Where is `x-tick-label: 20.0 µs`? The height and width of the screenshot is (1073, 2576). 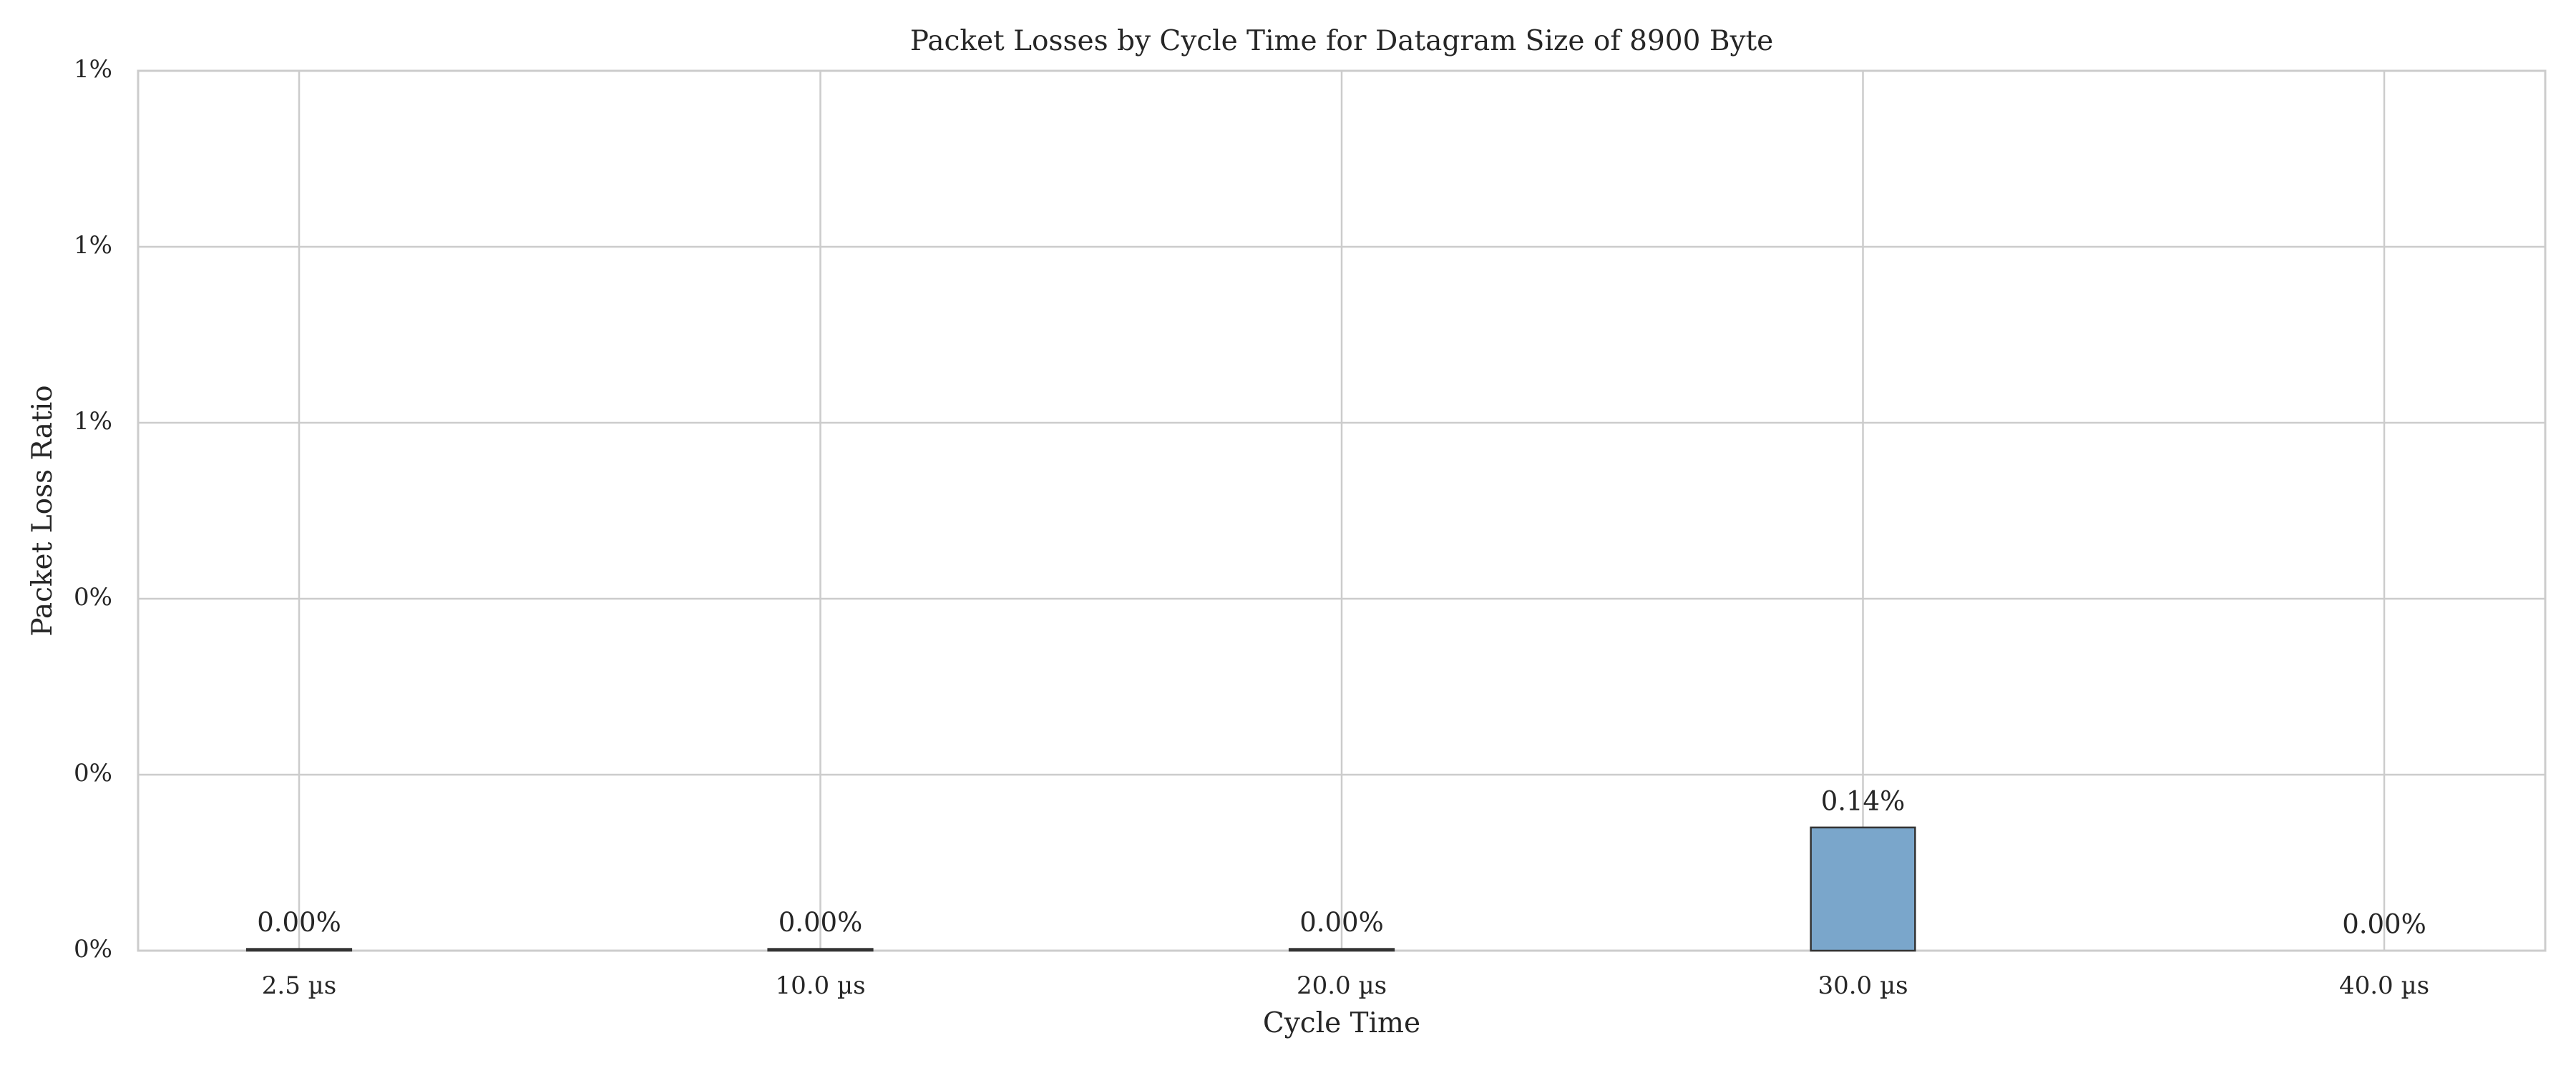
x-tick-label: 20.0 µs is located at coordinates (1342, 986).